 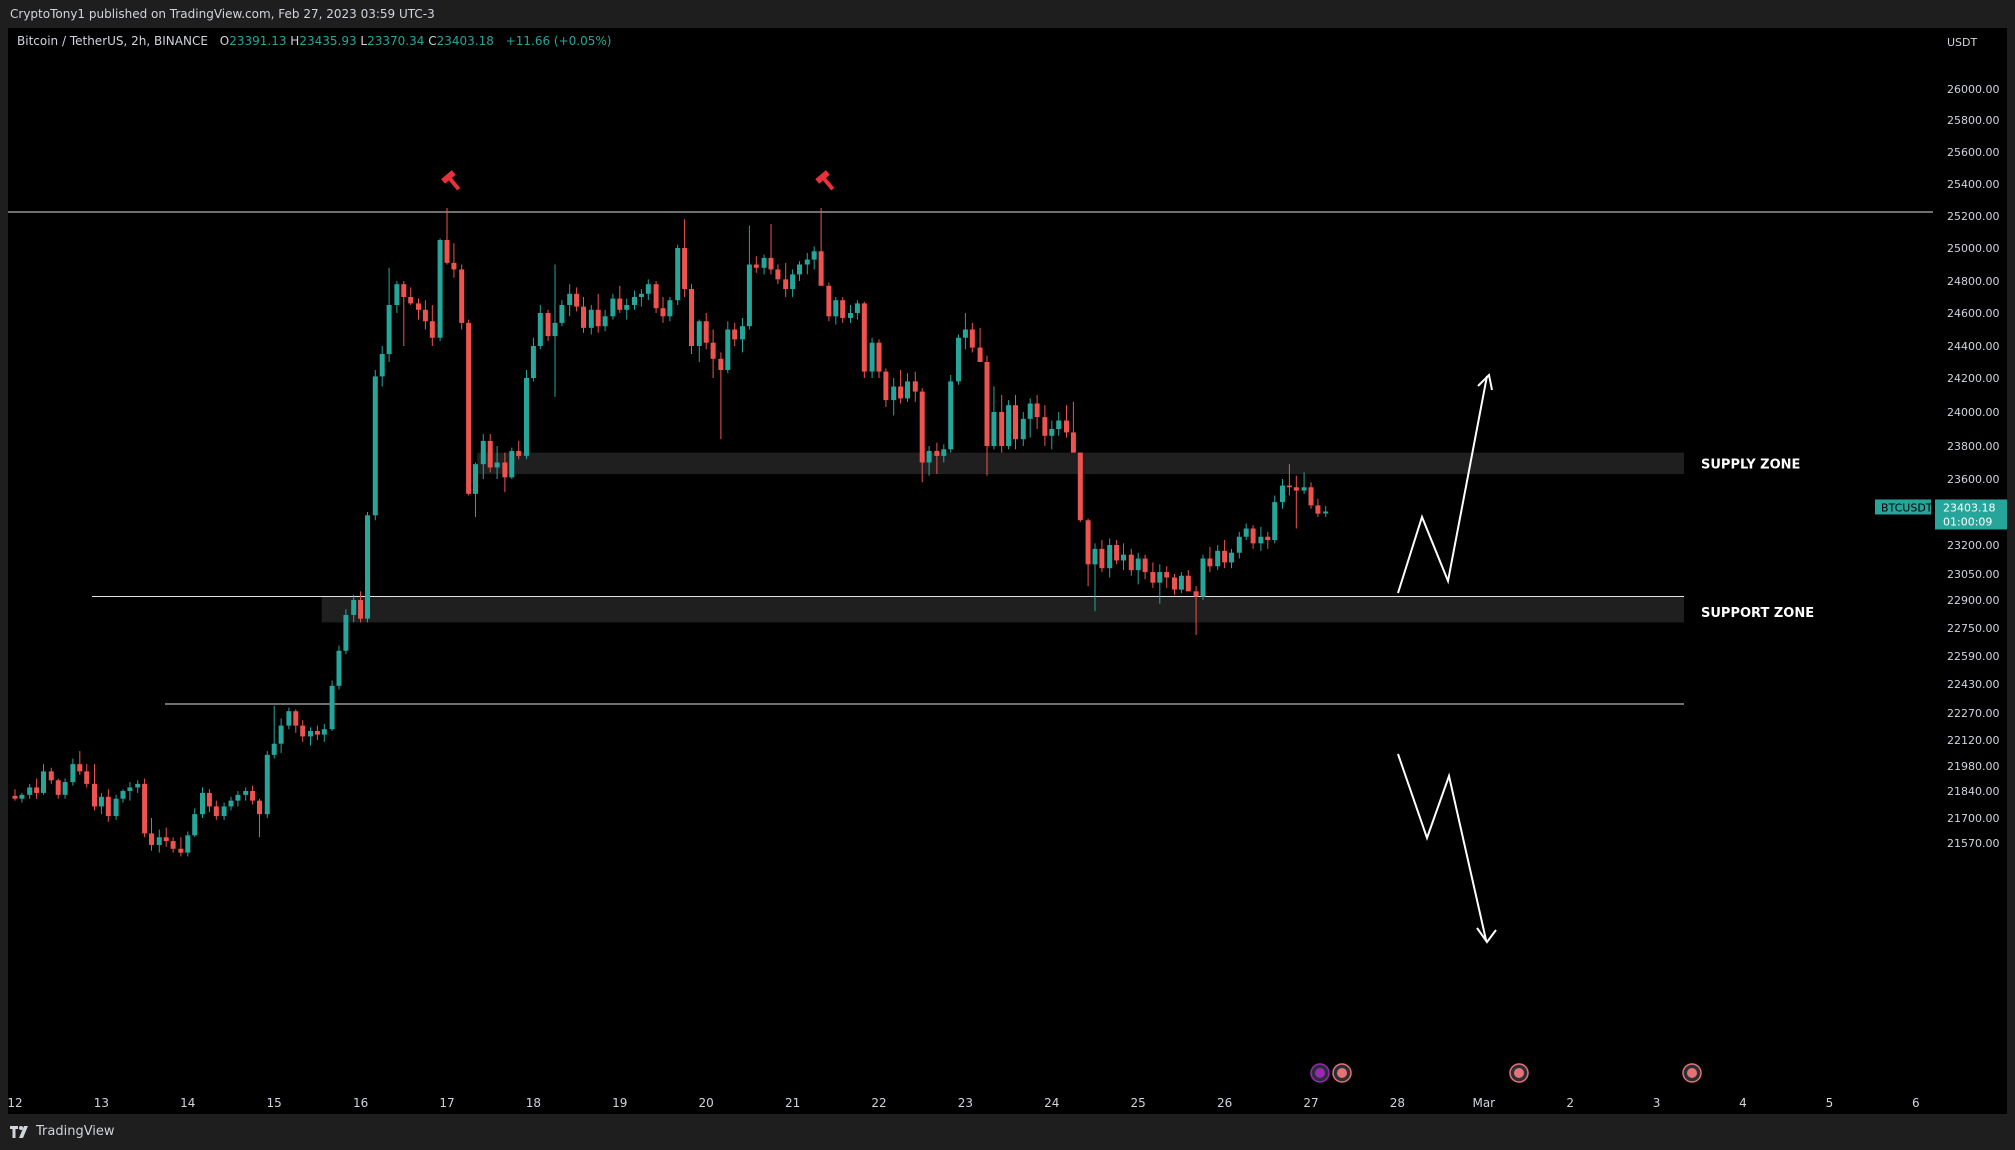 I want to click on price-tag-value: 23403.18, so click(x=1969, y=507).